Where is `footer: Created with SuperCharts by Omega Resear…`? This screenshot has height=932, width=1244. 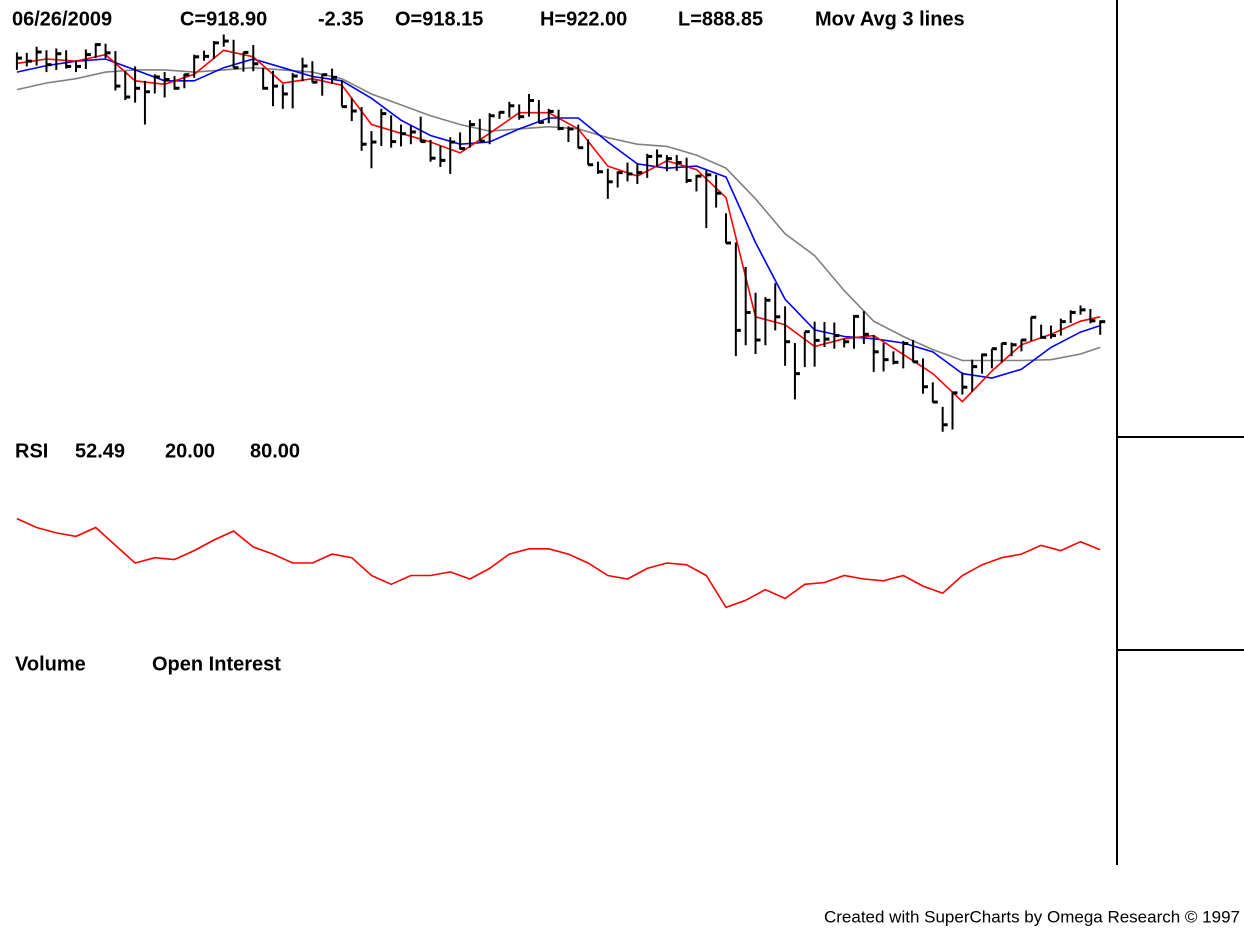 footer: Created with SuperCharts by Omega Resear… is located at coordinates (1032, 916).